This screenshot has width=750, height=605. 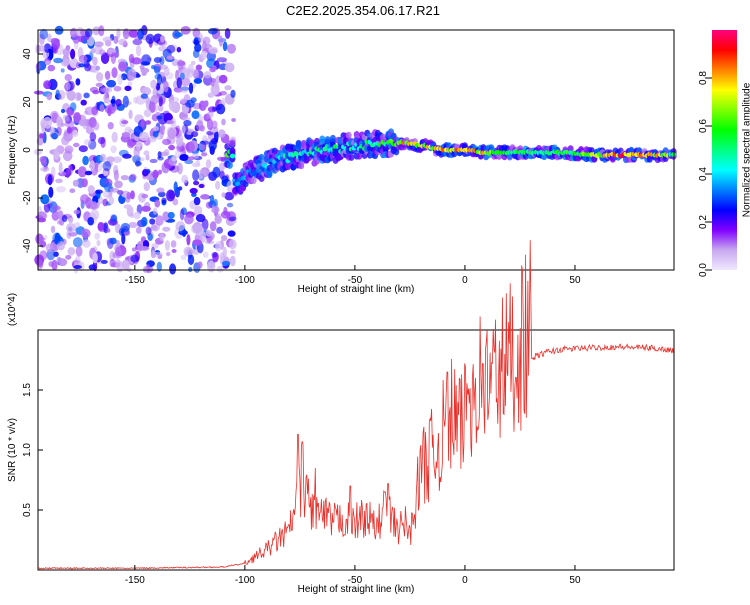 What do you see at coordinates (724, 150) in the screenshot?
I see `colorbar-gradient` at bounding box center [724, 150].